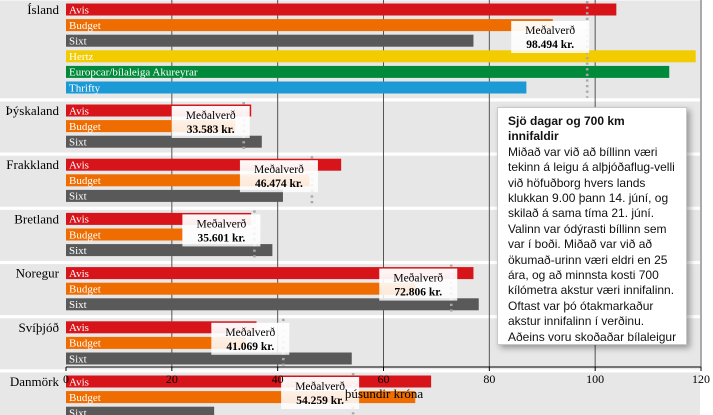  I want to click on average-box-danmork, so click(320, 393).